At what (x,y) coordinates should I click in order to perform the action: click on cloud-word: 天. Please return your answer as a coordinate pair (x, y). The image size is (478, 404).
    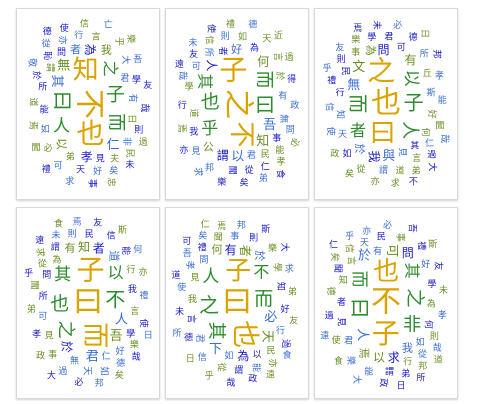
    Looking at the image, I should click on (80, 171).